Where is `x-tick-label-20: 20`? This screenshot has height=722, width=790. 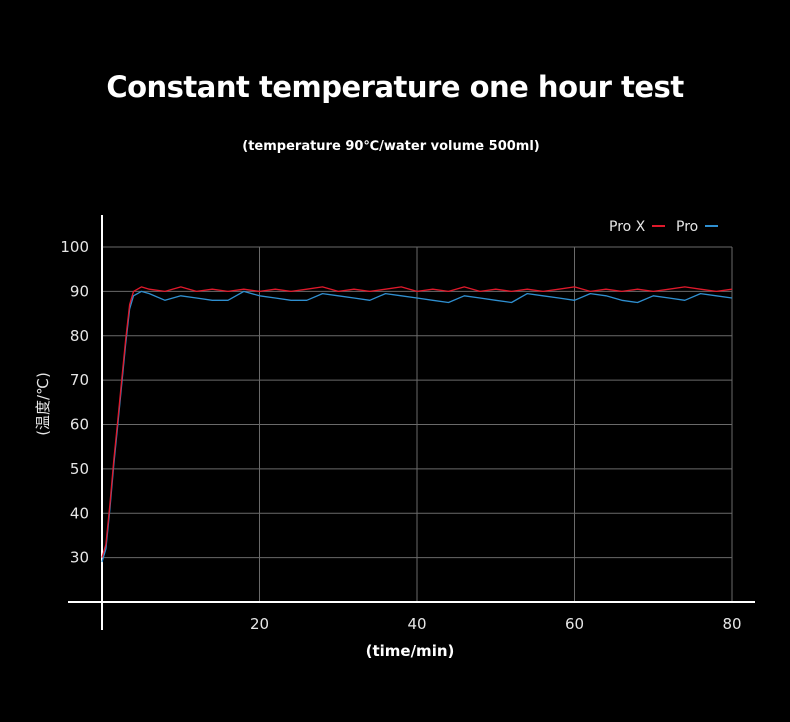
x-tick-label-20: 20 is located at coordinates (259, 624).